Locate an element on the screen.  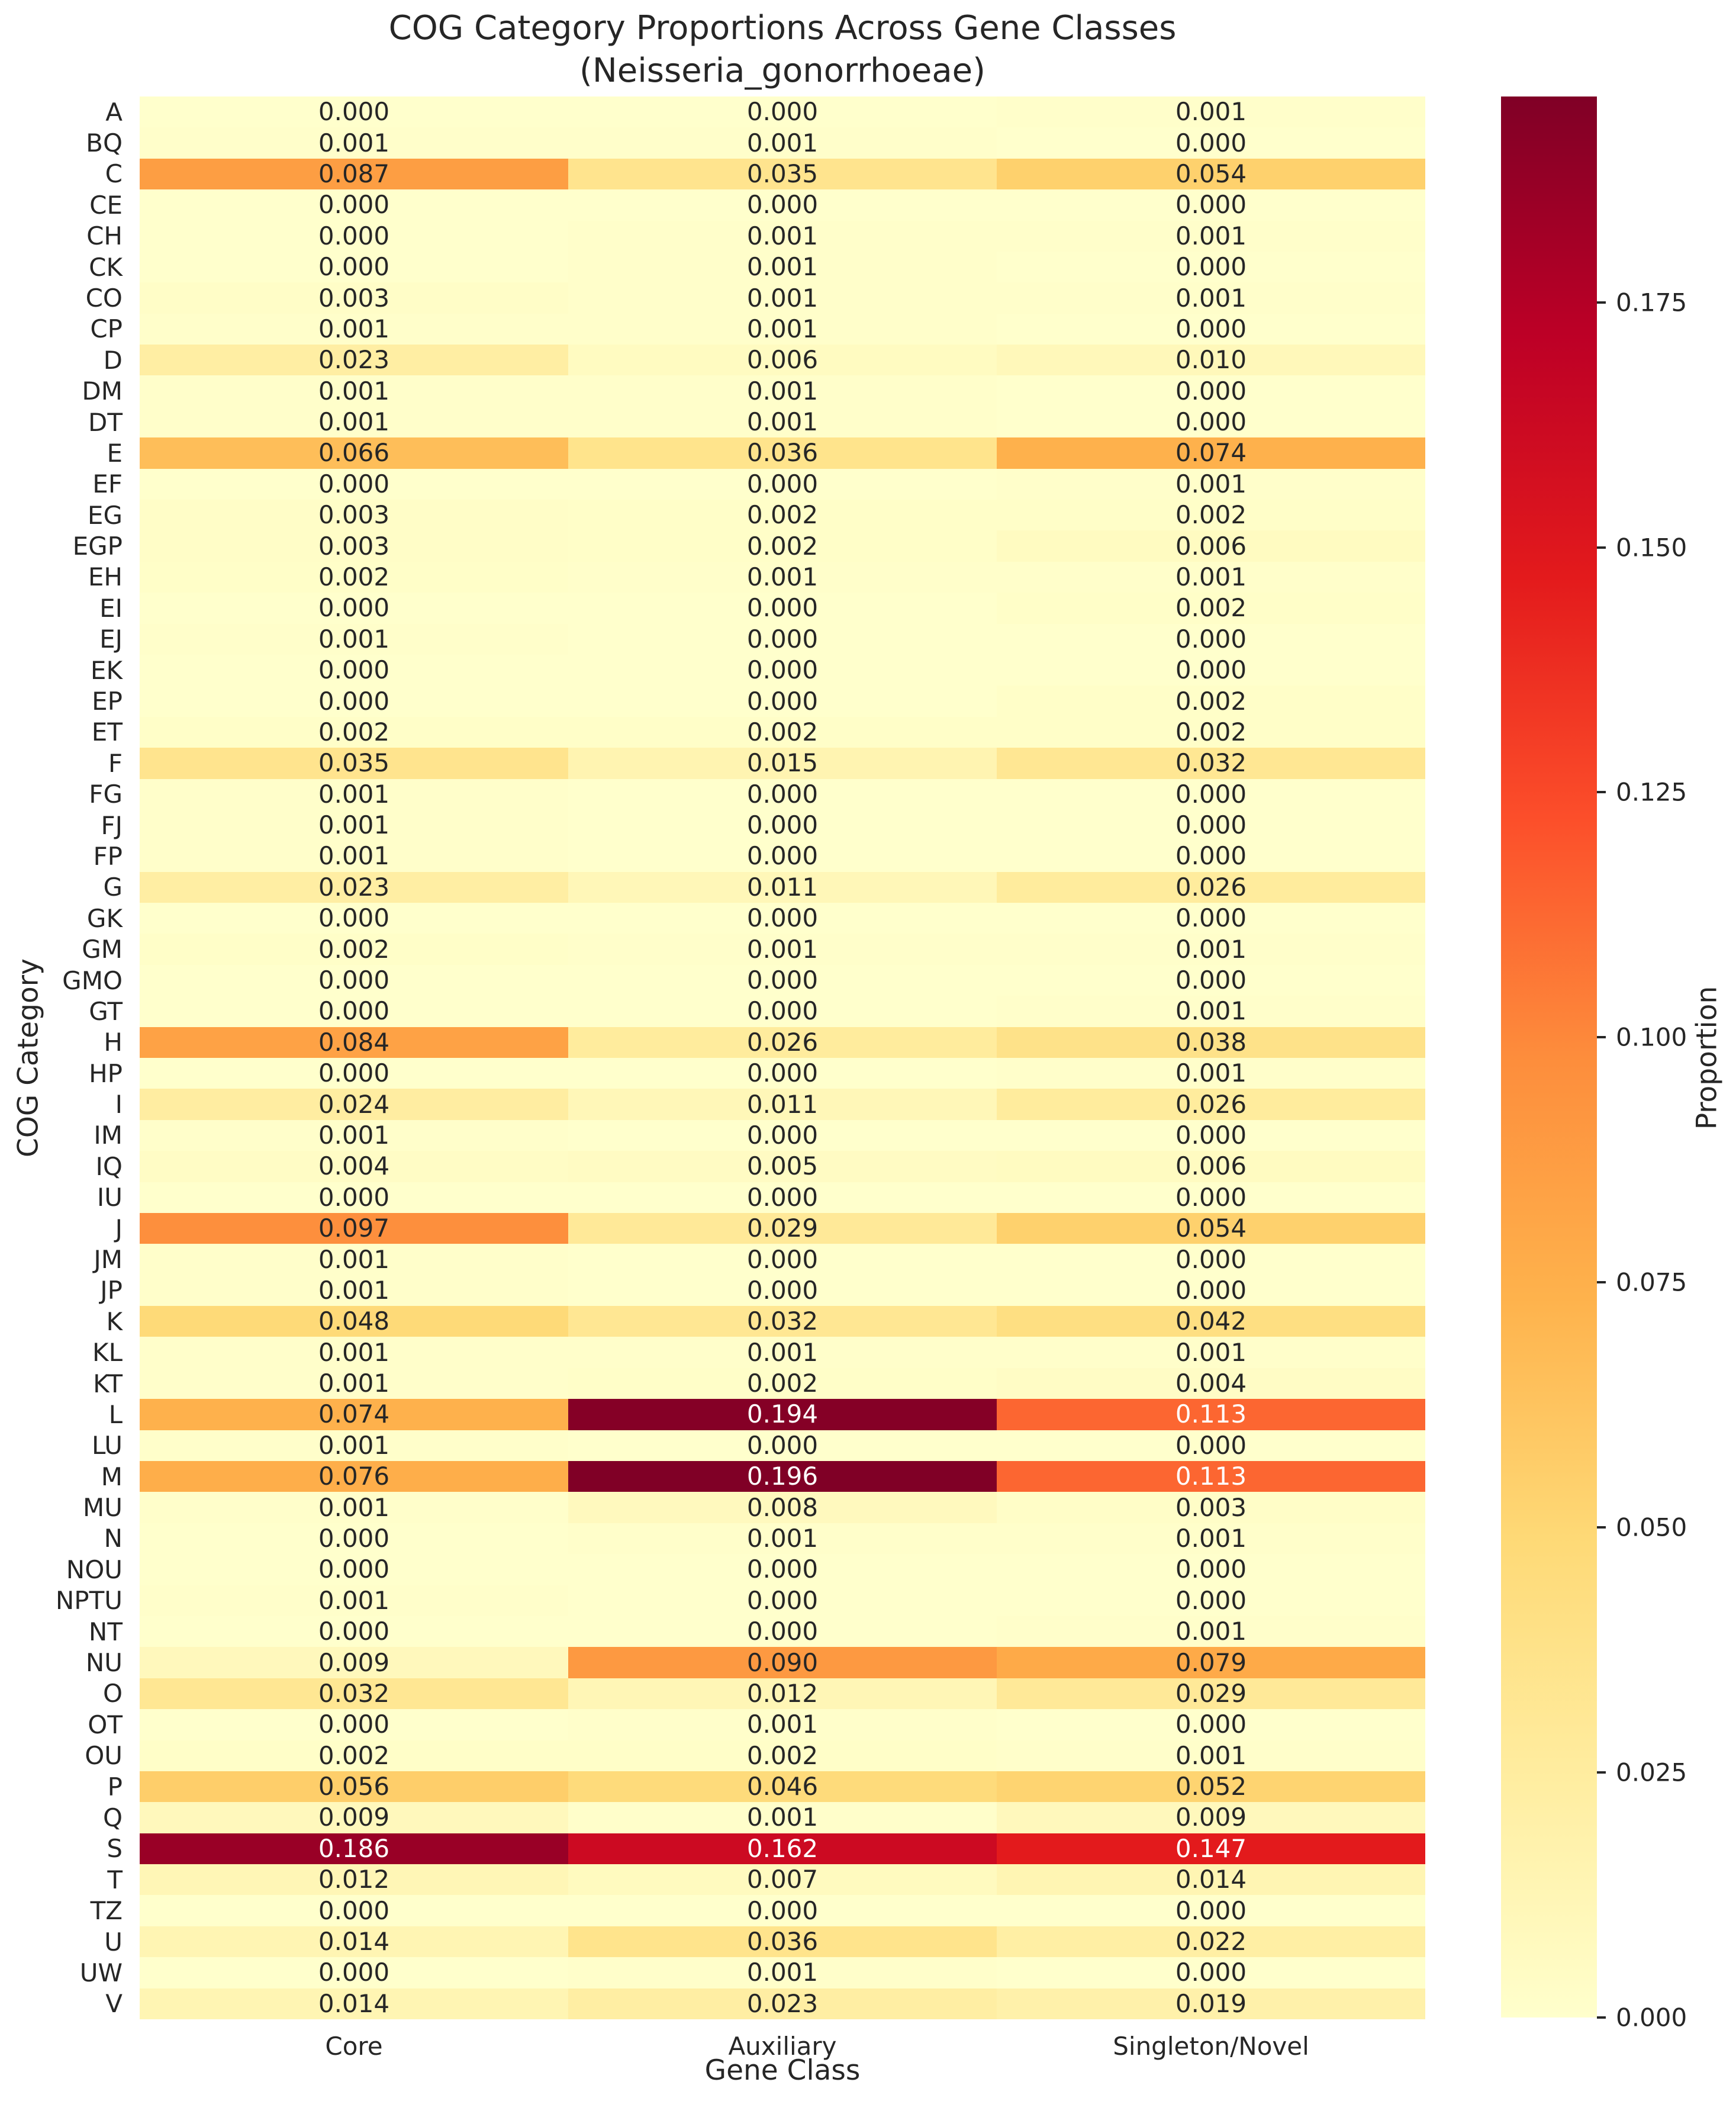
heatmap-cell: 0.036 is located at coordinates (782, 1942).